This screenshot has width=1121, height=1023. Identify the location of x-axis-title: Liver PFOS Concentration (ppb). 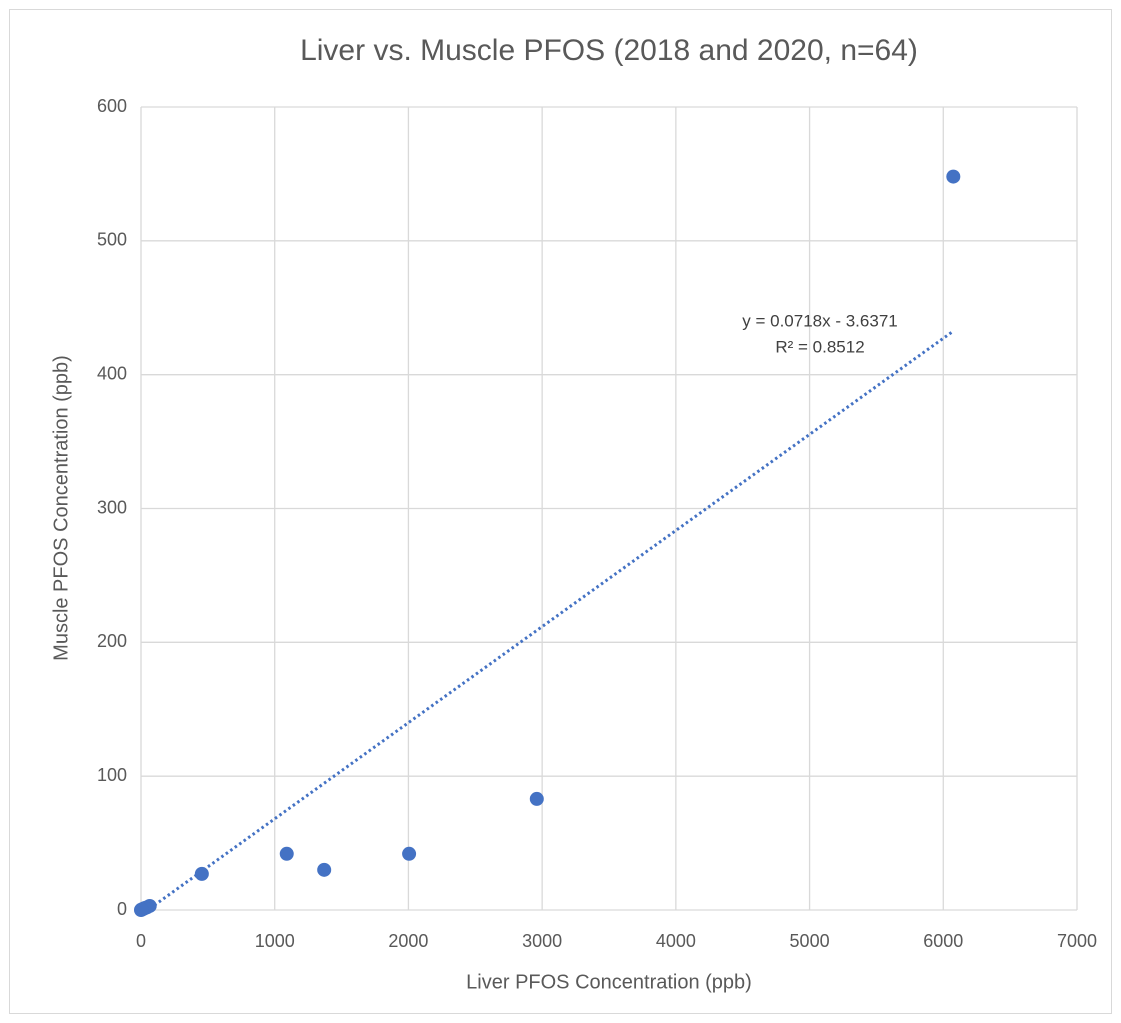
(609, 982).